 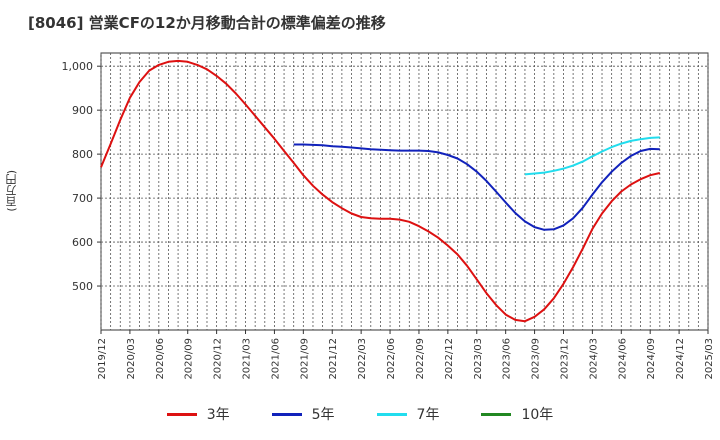 What do you see at coordinates (82, 286) in the screenshot?
I see `y-tick-label: 500` at bounding box center [82, 286].